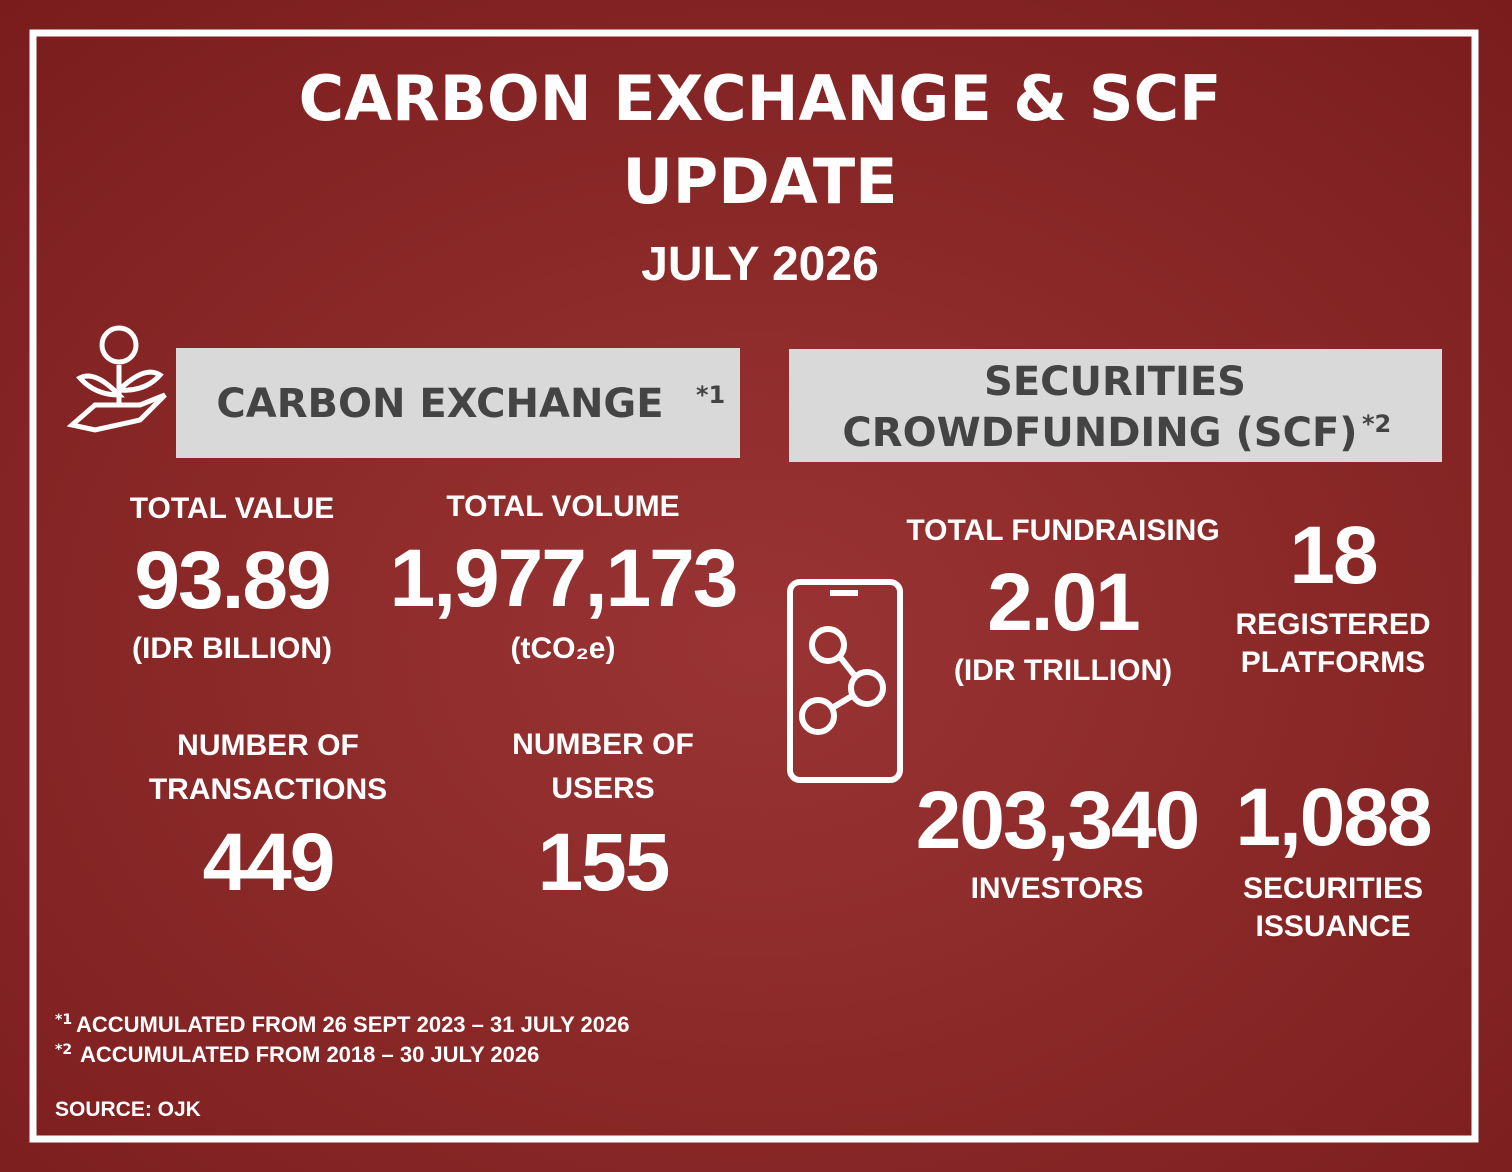 The image size is (1512, 1172). I want to click on stat-label: INVESTORS, so click(1057, 888).